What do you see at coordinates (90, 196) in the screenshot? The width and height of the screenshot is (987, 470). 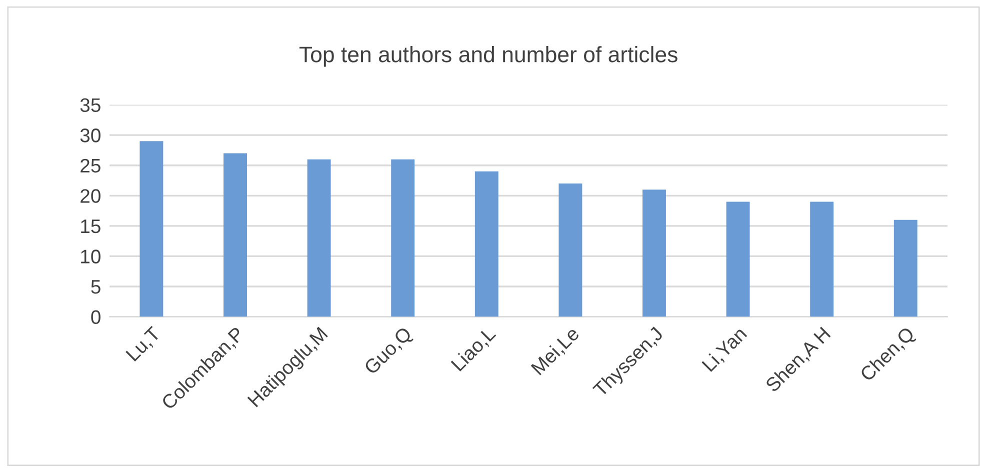 I see `y-tick-label: 20` at bounding box center [90, 196].